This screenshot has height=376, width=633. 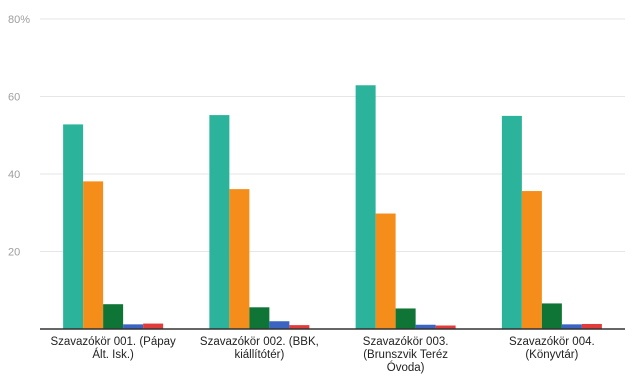 What do you see at coordinates (552, 342) in the screenshot?
I see `x-category-label-line: Szavazókör 004.` at bounding box center [552, 342].